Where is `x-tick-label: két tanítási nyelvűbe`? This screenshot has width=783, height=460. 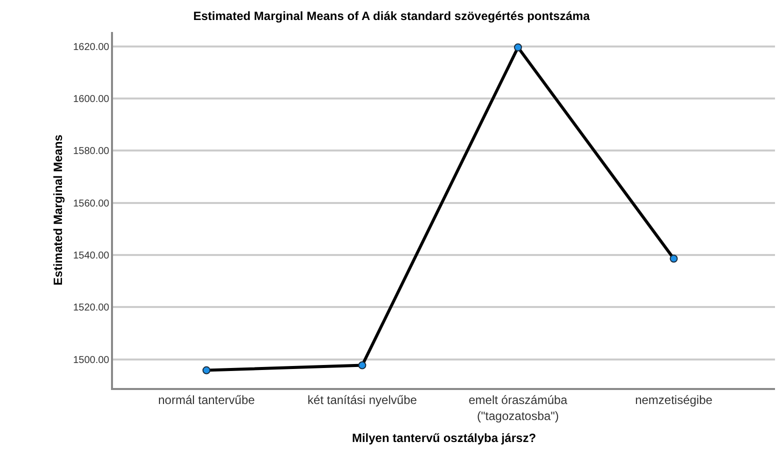 x-tick-label: két tanítási nyelvűbe is located at coordinates (363, 400).